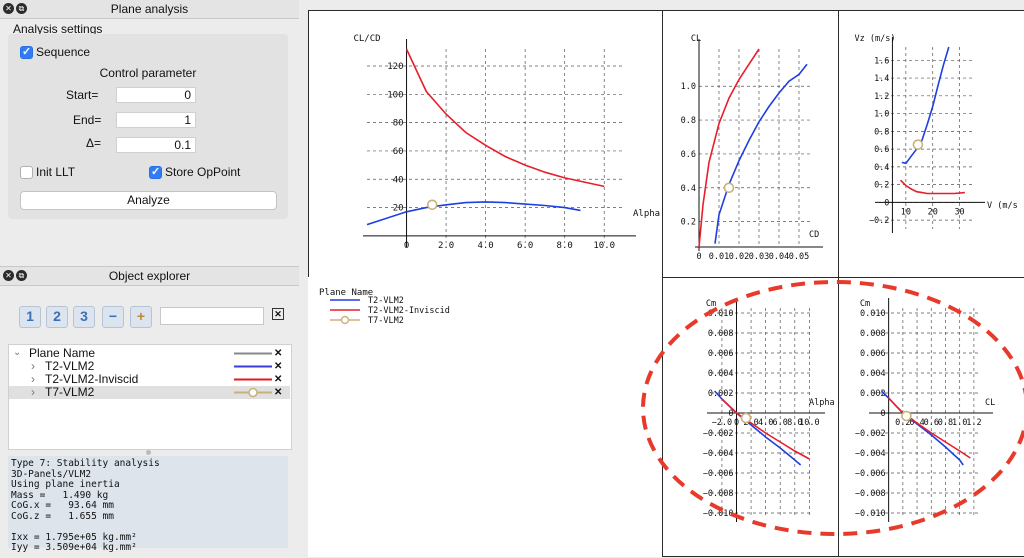 This screenshot has height=558, width=1024. What do you see at coordinates (696, 39) in the screenshot?
I see `y-axis-label: CL` at bounding box center [696, 39].